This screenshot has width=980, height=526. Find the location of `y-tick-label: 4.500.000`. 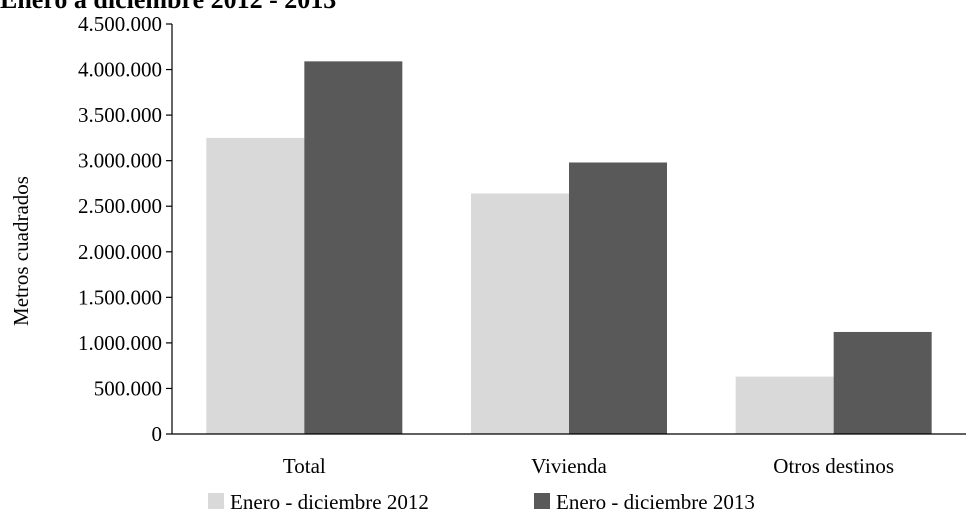

y-tick-label: 4.500.000 is located at coordinates (120, 24).